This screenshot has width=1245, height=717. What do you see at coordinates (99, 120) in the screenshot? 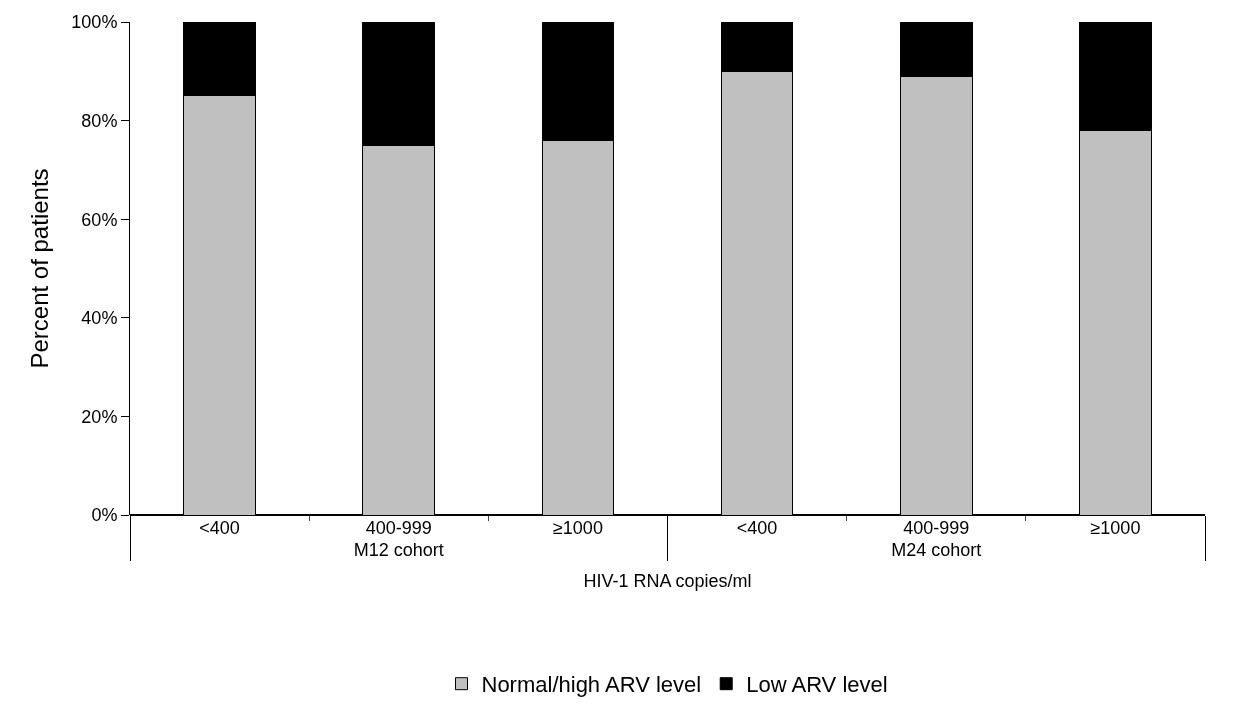
I see `y-tick-label: 80%` at bounding box center [99, 120].